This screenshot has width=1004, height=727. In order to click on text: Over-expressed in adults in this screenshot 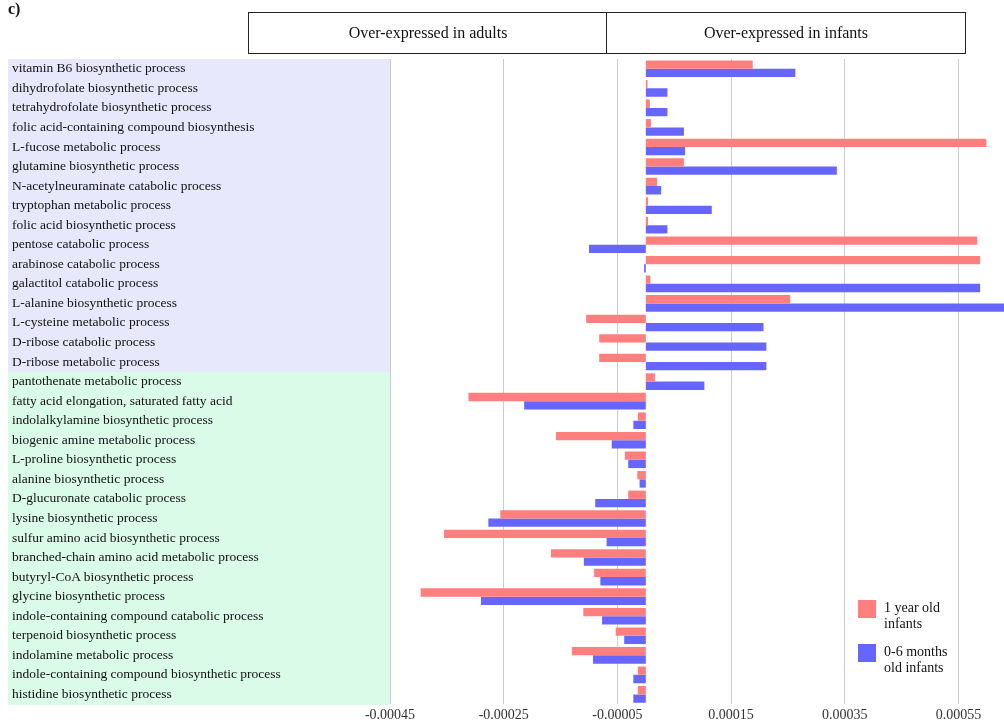, I will do `click(428, 33)`.